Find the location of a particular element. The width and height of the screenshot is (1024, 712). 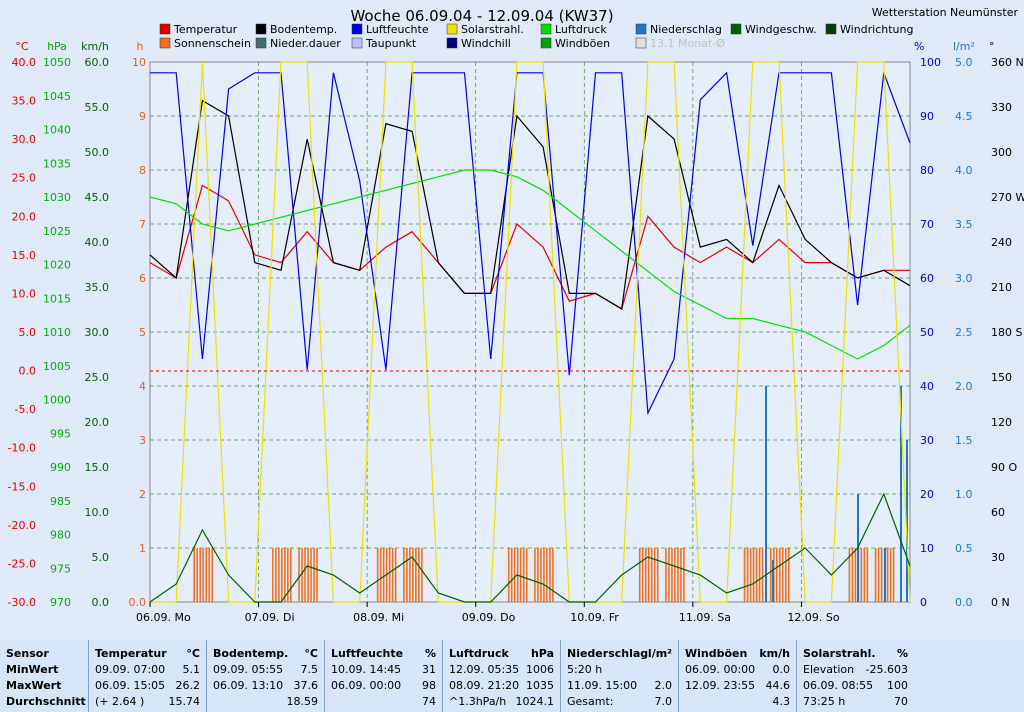

x-tick-label: 08.09. Mi is located at coordinates (378, 617).